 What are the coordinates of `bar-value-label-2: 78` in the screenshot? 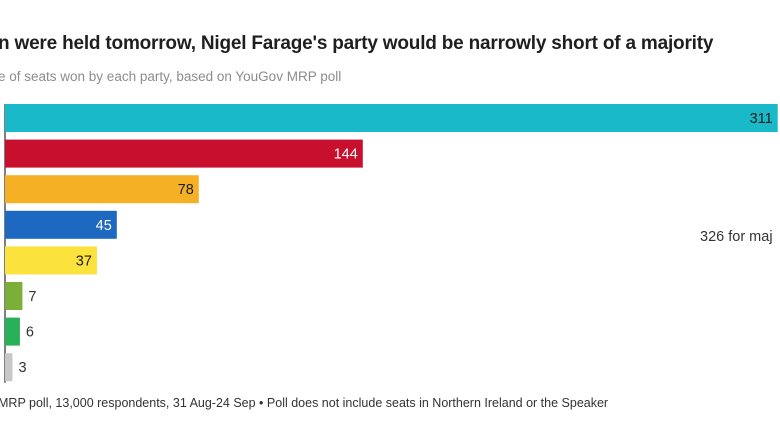 It's located at (186, 190).